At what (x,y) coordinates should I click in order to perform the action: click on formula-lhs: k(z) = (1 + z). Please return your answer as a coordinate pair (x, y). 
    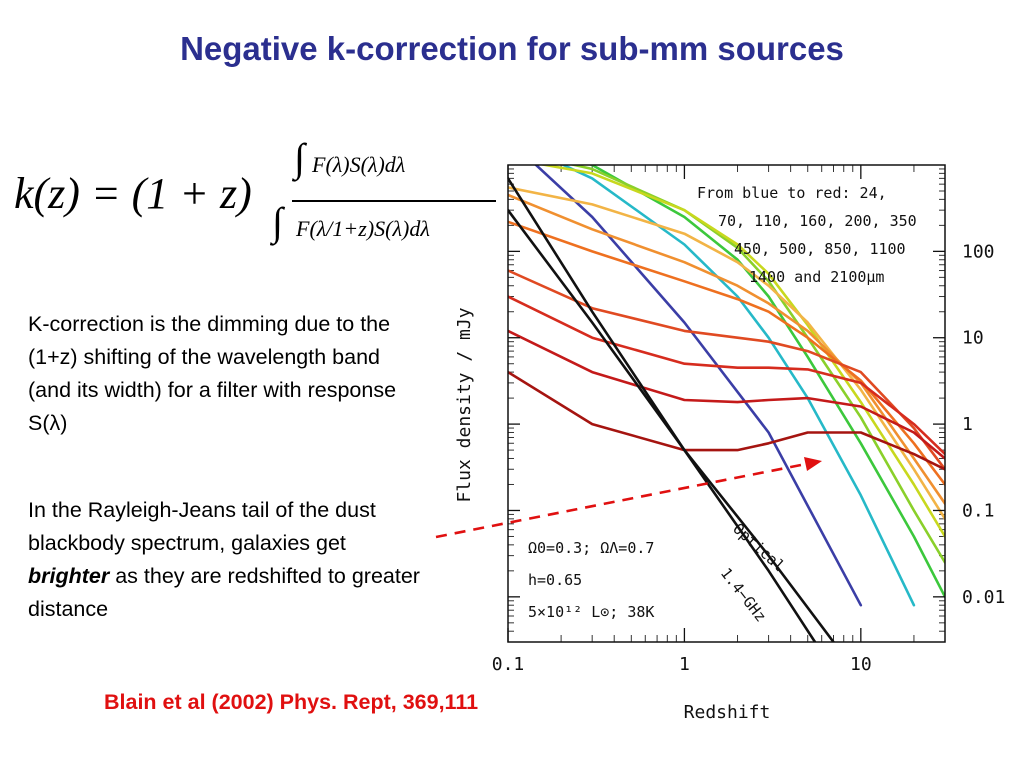
    Looking at the image, I should click on (133, 193).